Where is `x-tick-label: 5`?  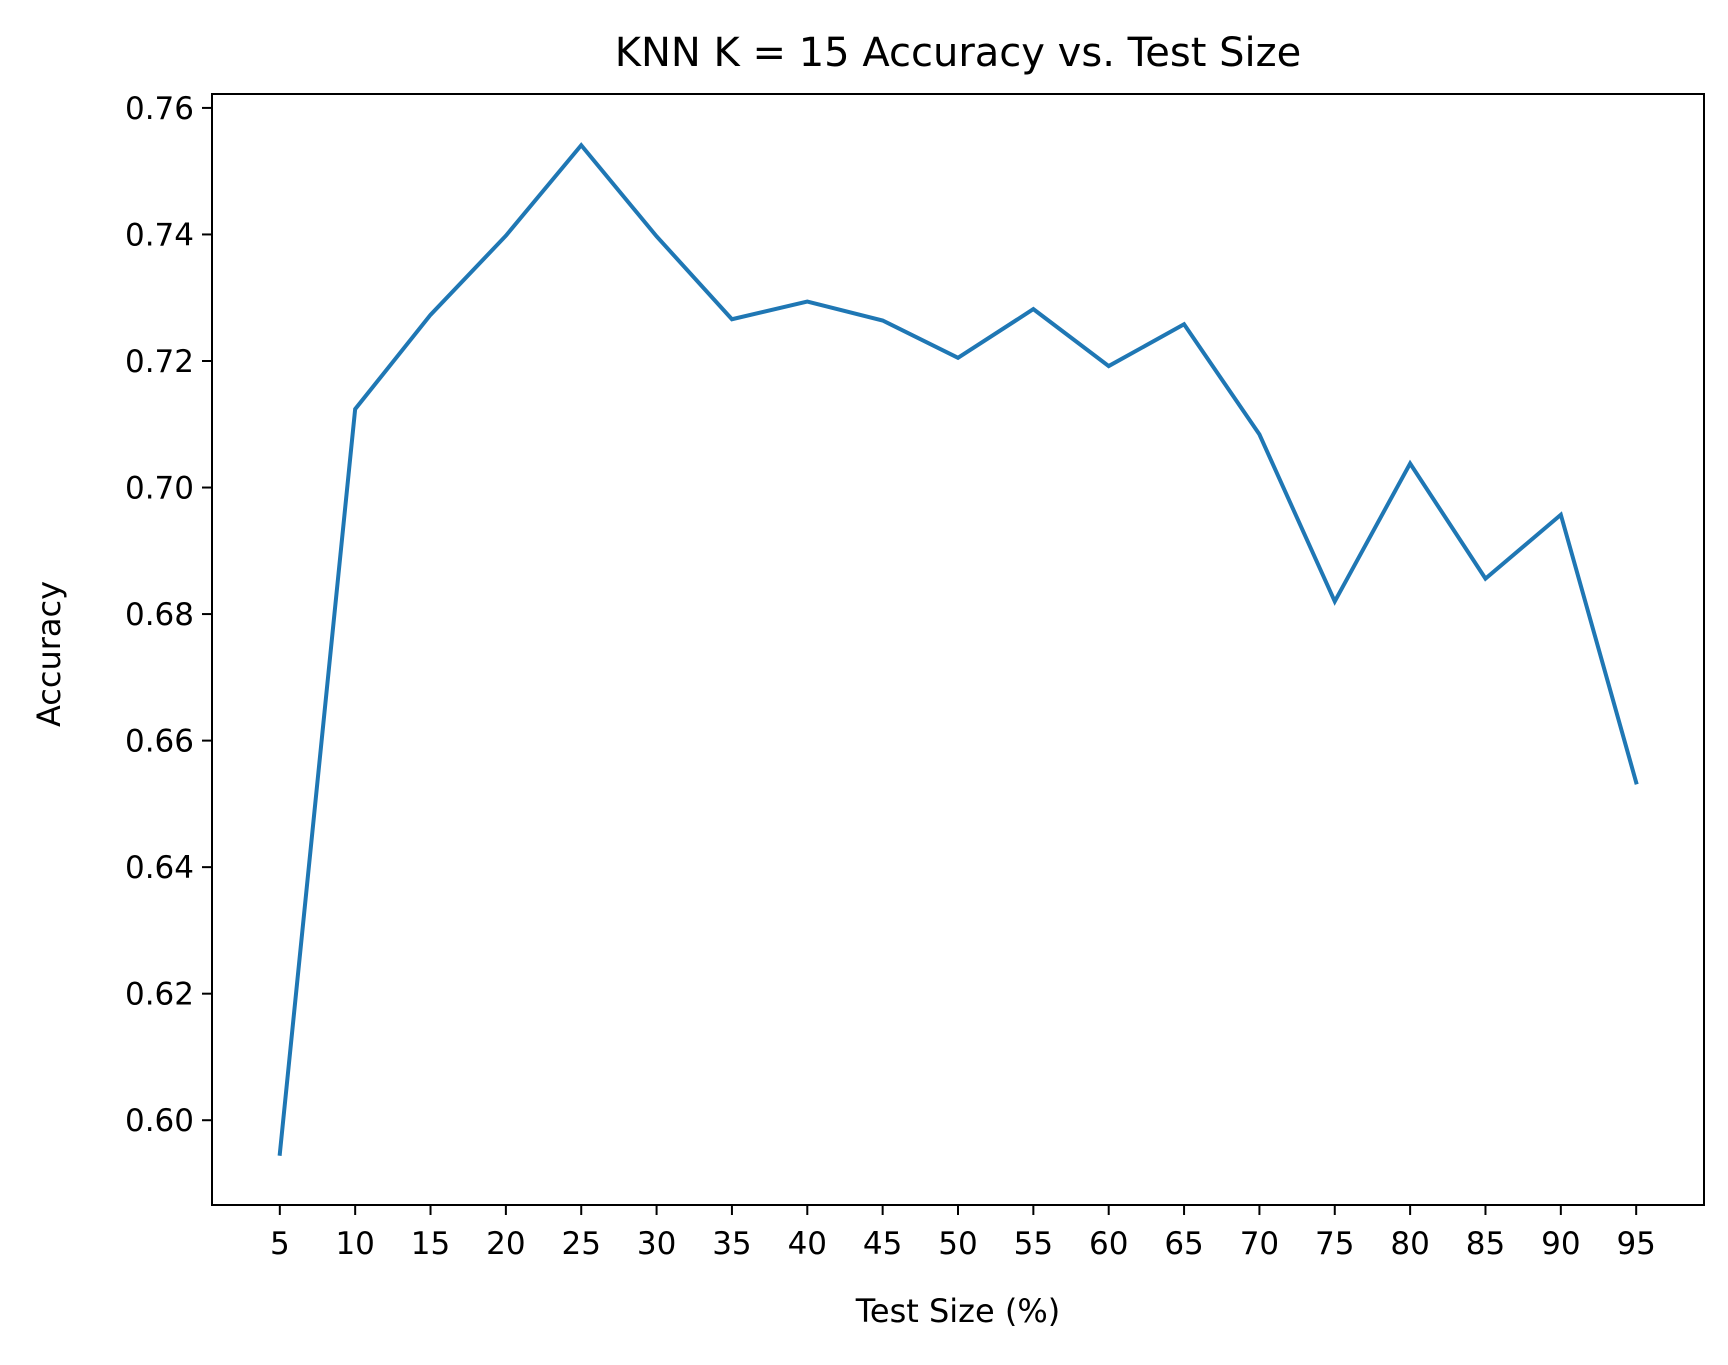
x-tick-label: 5 is located at coordinates (280, 1244).